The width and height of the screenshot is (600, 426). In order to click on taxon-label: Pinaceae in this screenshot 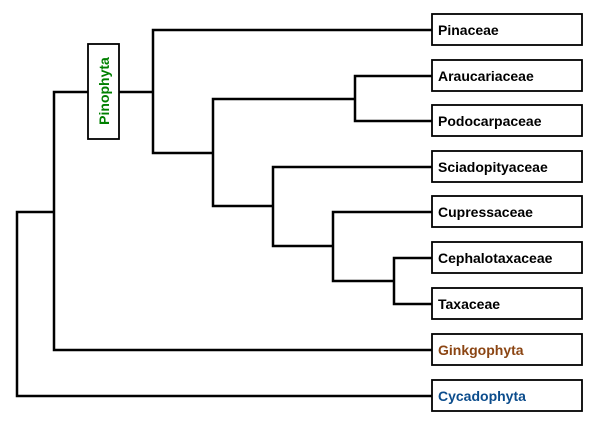, I will do `click(468, 30)`.